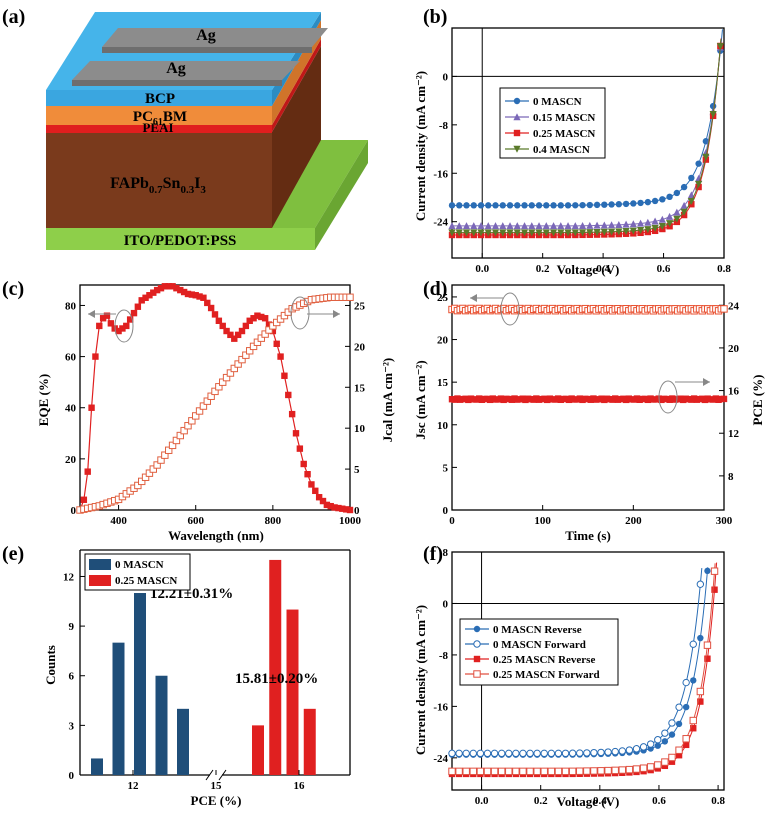 The width and height of the screenshot is (766, 823). Describe the element at coordinates (433, 554) in the screenshot. I see `panel-label-f: (f)` at that location.